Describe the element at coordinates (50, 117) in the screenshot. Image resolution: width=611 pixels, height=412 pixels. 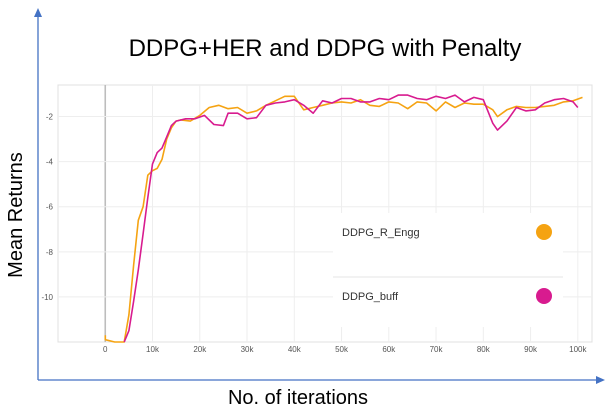
I see `y-tick-label: -2` at that location.